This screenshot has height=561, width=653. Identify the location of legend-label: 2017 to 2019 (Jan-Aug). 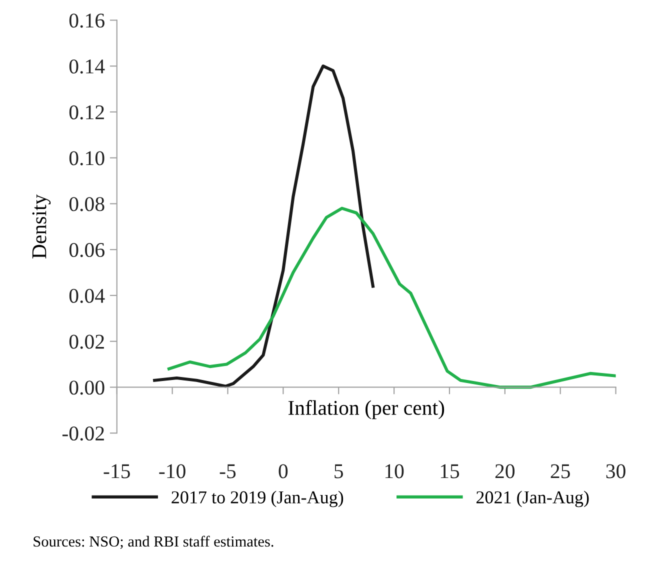
(258, 499).